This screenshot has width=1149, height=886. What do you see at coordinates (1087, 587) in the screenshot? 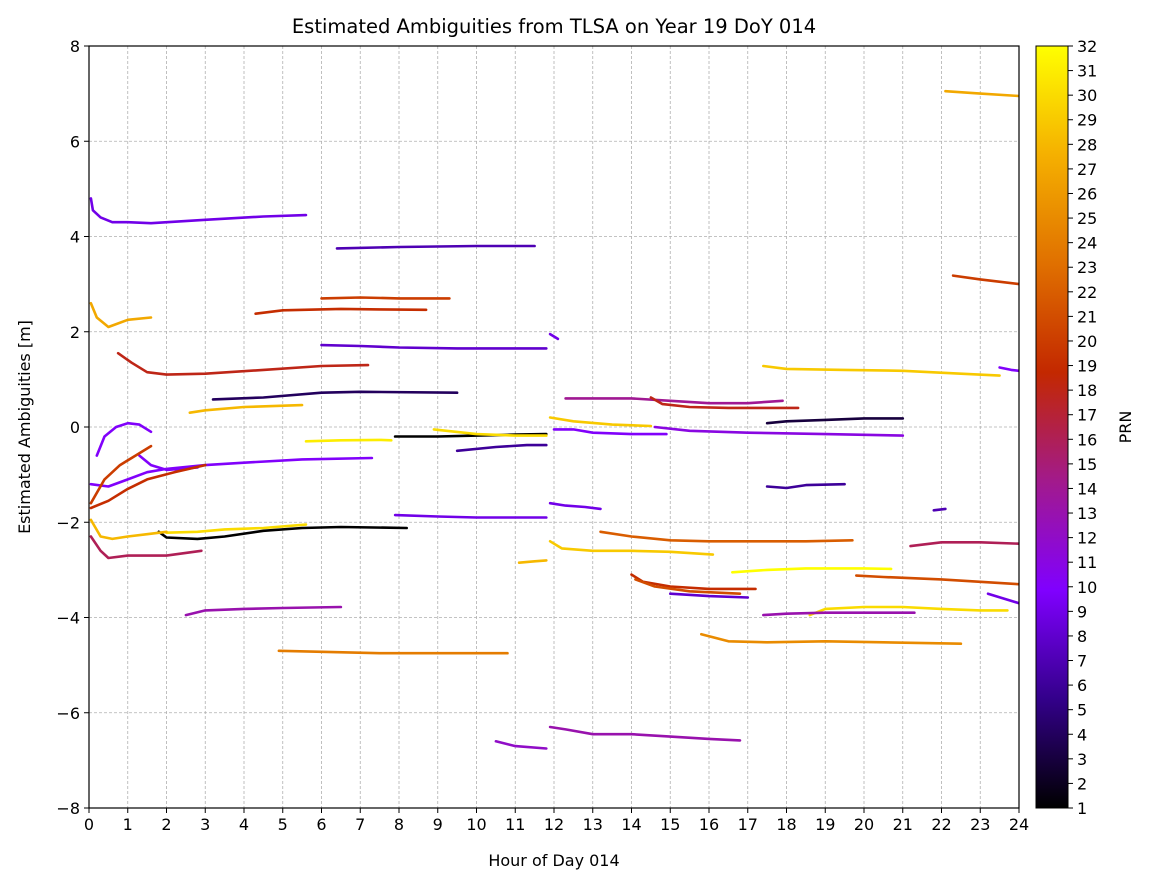
I see `colorbar-tick-label: 10` at bounding box center [1087, 587].